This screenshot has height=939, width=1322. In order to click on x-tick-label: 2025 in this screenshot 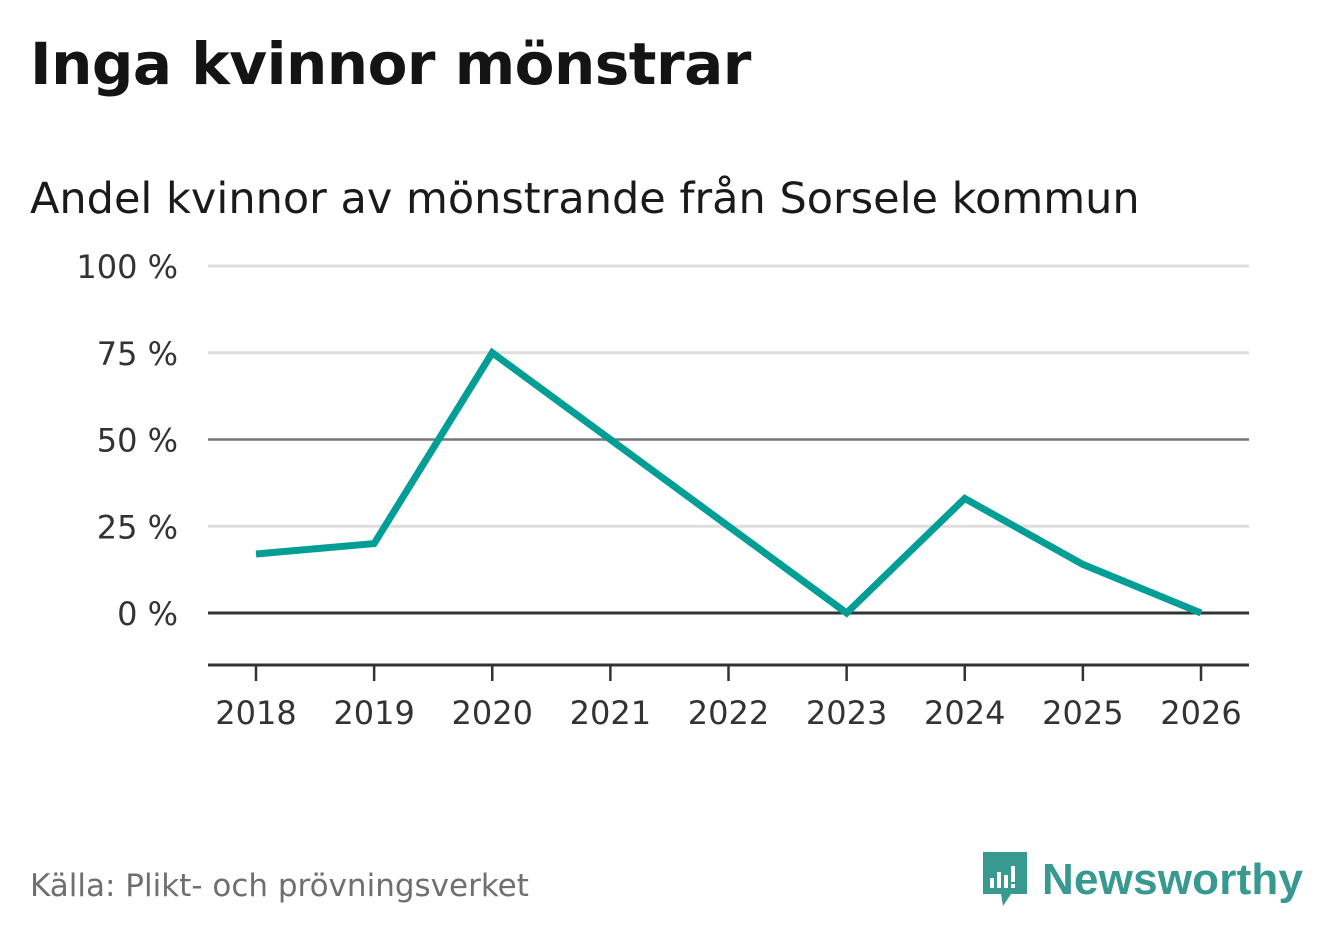, I will do `click(1082, 713)`.